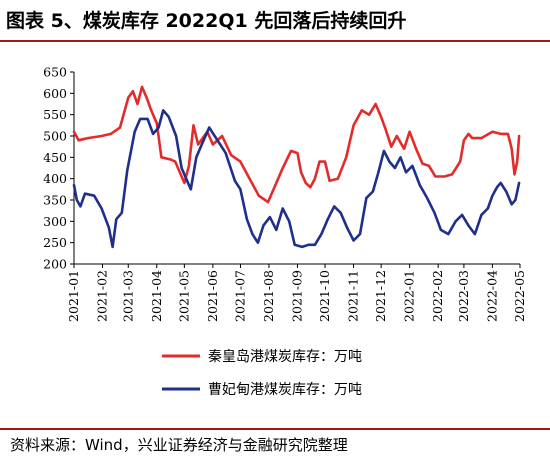 The height and width of the screenshot is (467, 550). I want to click on y-axis-labels: 200 250 300 350 400 450 500 550 600 650, so click(55, 168).